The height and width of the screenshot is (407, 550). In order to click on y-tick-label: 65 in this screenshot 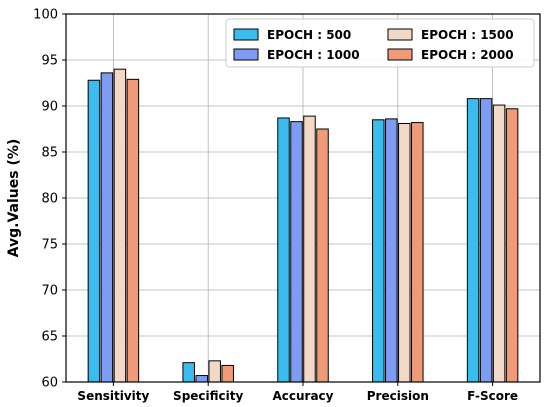, I will do `click(49, 337)`.